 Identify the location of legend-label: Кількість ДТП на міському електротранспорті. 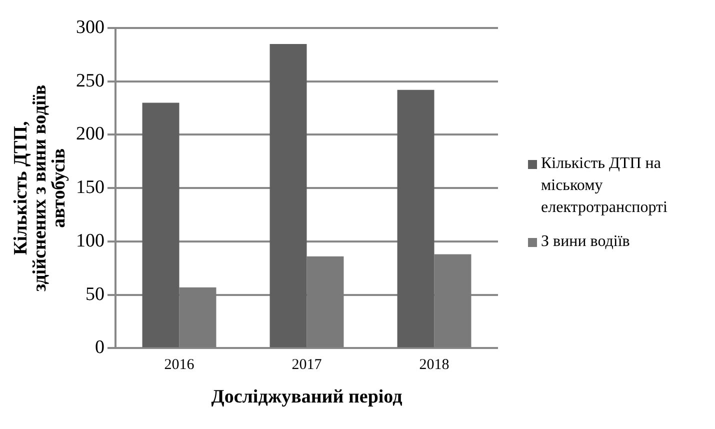
(604, 186).